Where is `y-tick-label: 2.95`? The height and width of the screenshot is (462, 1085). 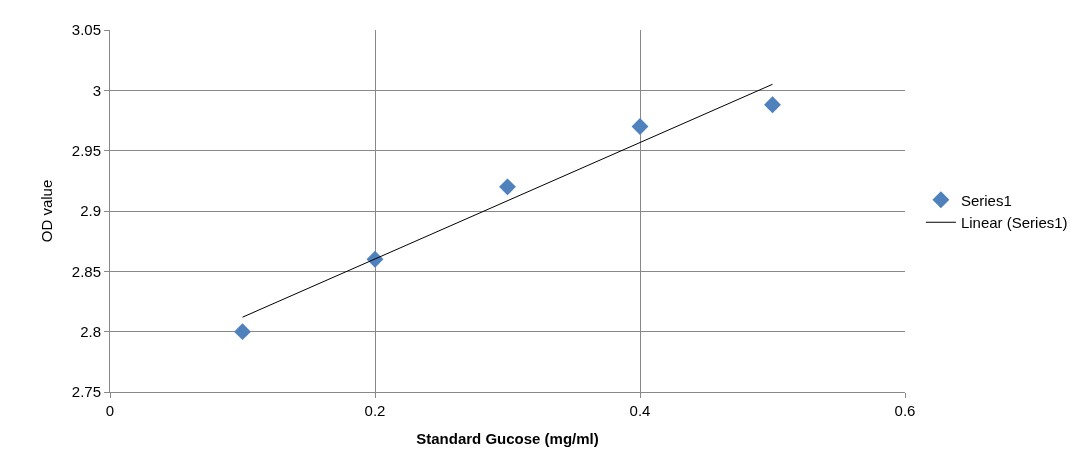 y-tick-label: 2.95 is located at coordinates (86, 150).